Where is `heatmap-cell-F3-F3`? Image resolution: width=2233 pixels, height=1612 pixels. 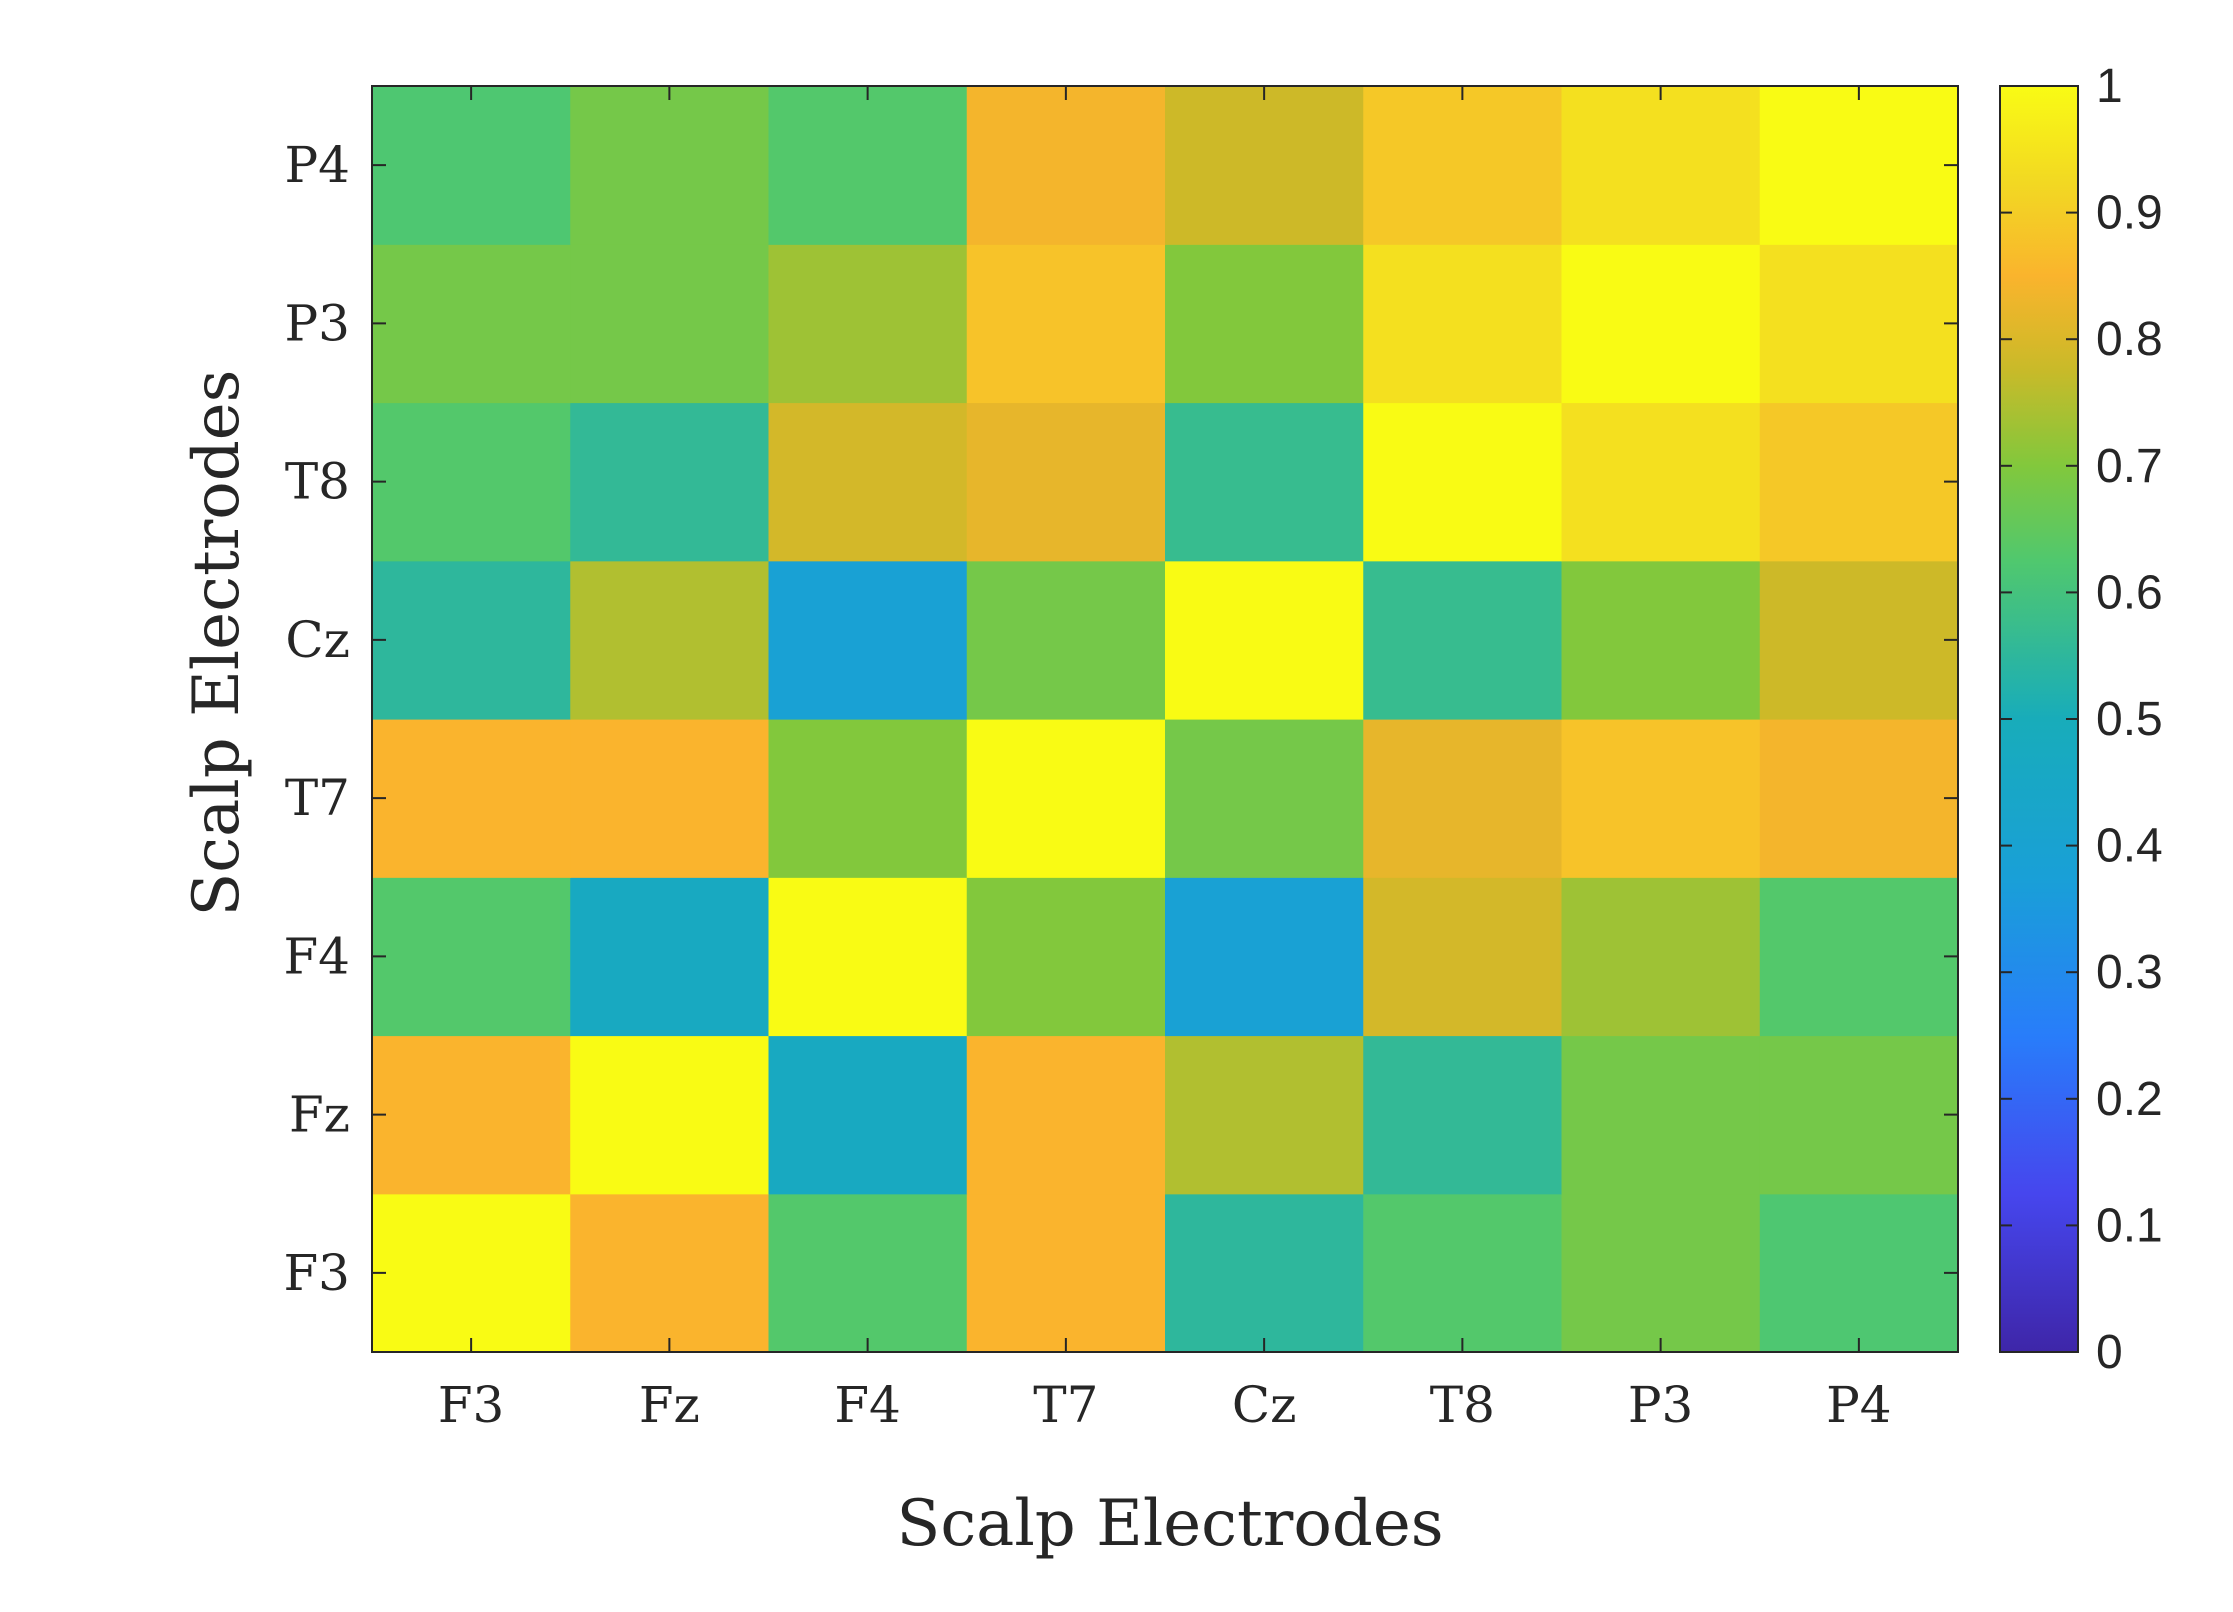 heatmap-cell-F3-F3 is located at coordinates (471, 1273).